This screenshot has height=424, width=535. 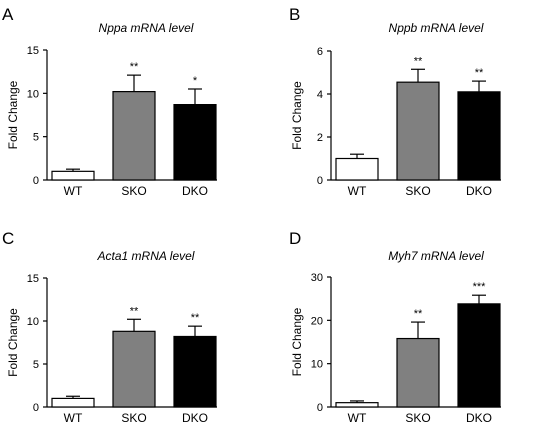 What do you see at coordinates (320, 52) in the screenshot?
I see `y-tick-label: 6` at bounding box center [320, 52].